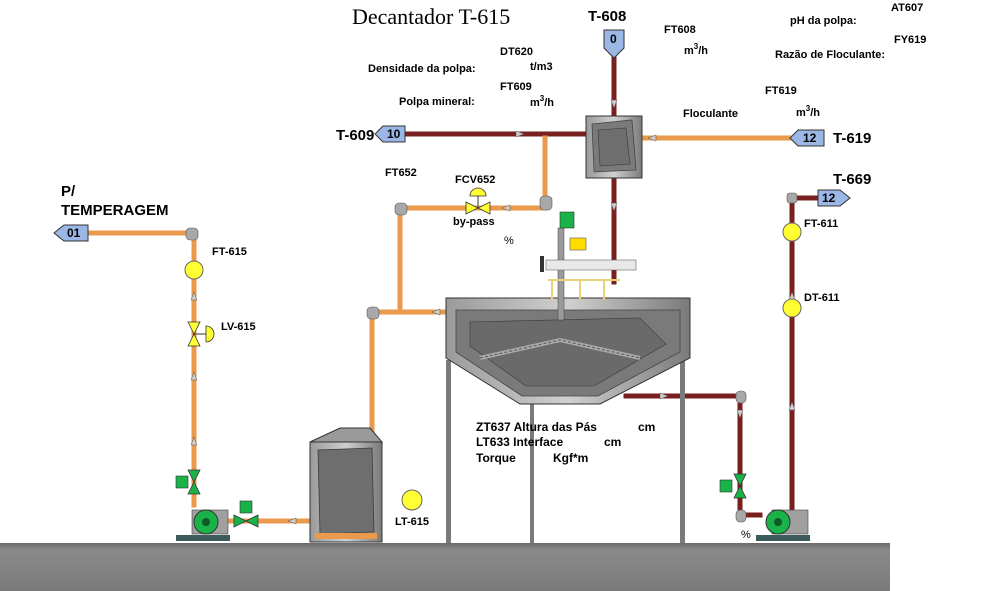 This screenshot has height=591, width=1000. Describe the element at coordinates (792, 308) in the screenshot. I see `dt611-instrument` at that location.